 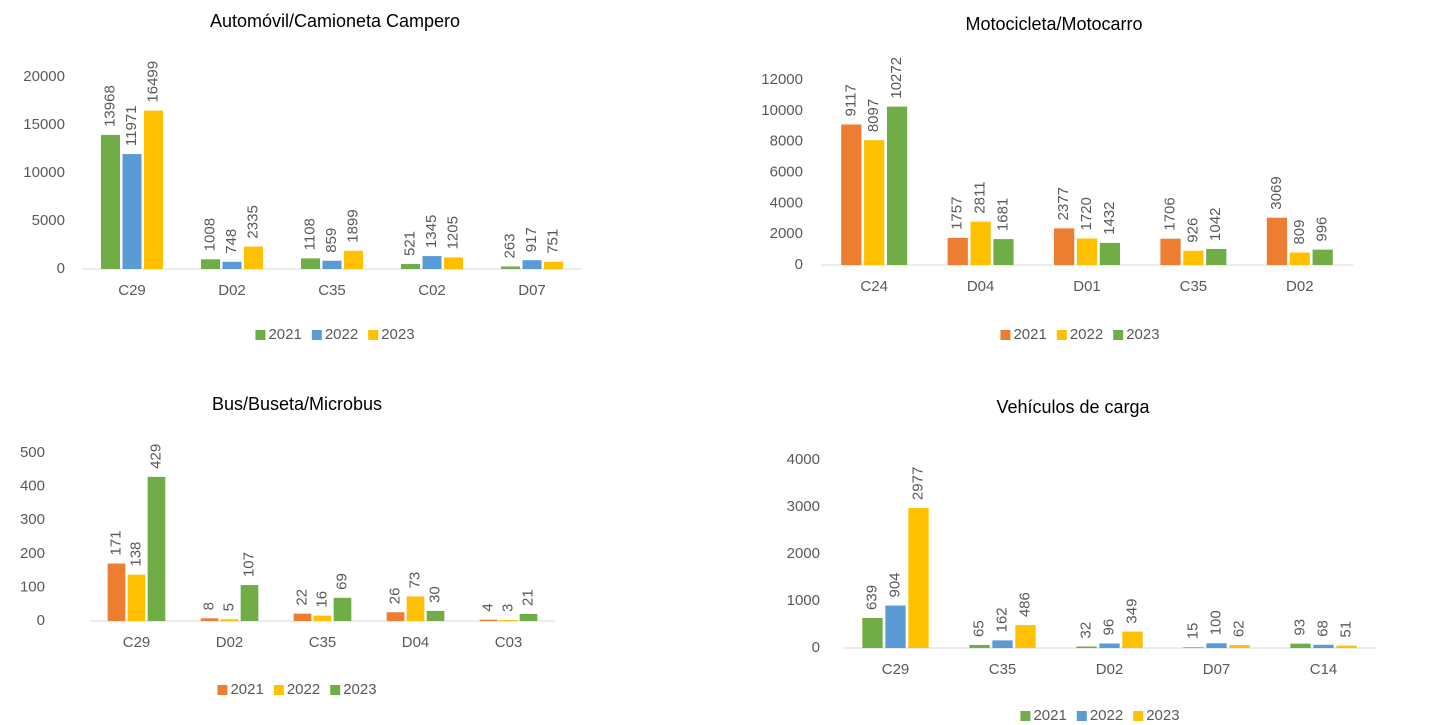 I want to click on data-label: 926, so click(x=1192, y=230).